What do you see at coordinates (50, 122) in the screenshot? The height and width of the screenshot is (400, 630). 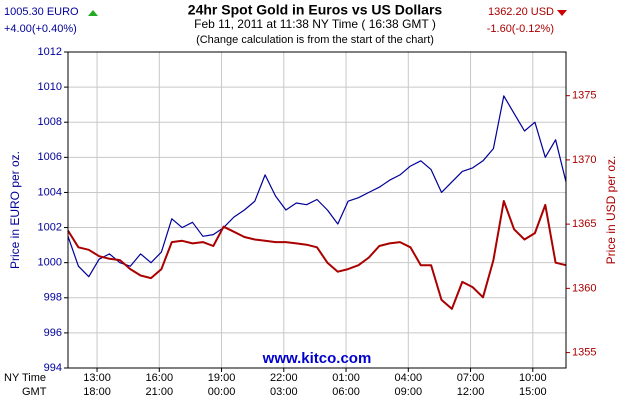 I see `y-tick-label: 1008` at bounding box center [50, 122].